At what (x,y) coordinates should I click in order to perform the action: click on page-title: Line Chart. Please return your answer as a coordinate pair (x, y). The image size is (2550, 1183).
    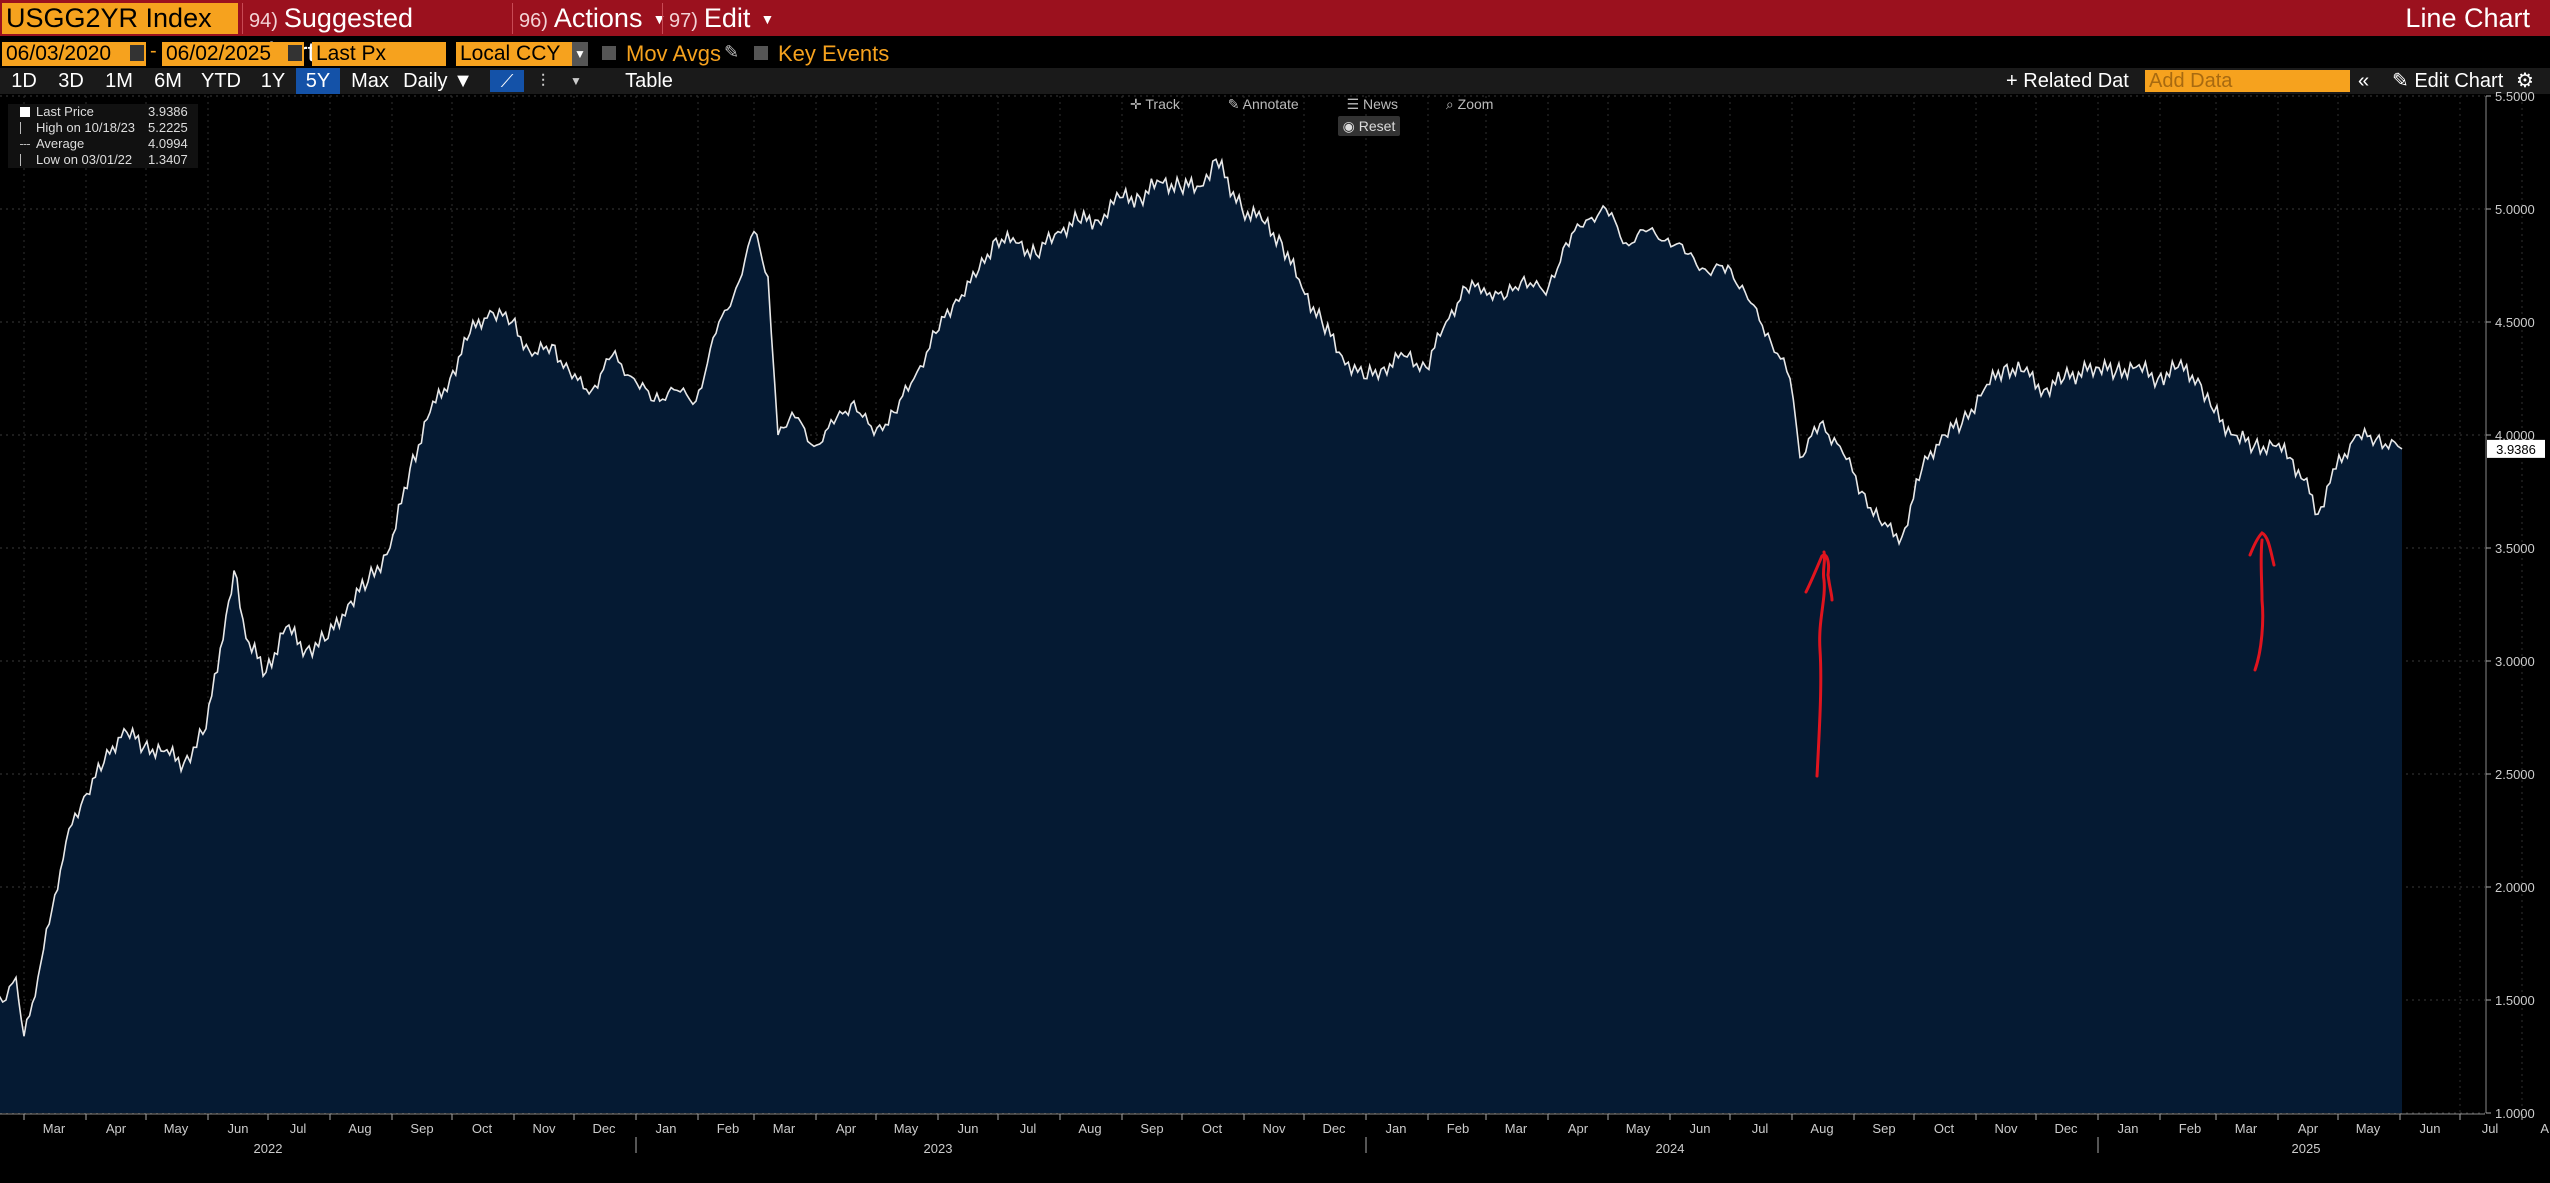
    Looking at the image, I should click on (2467, 18).